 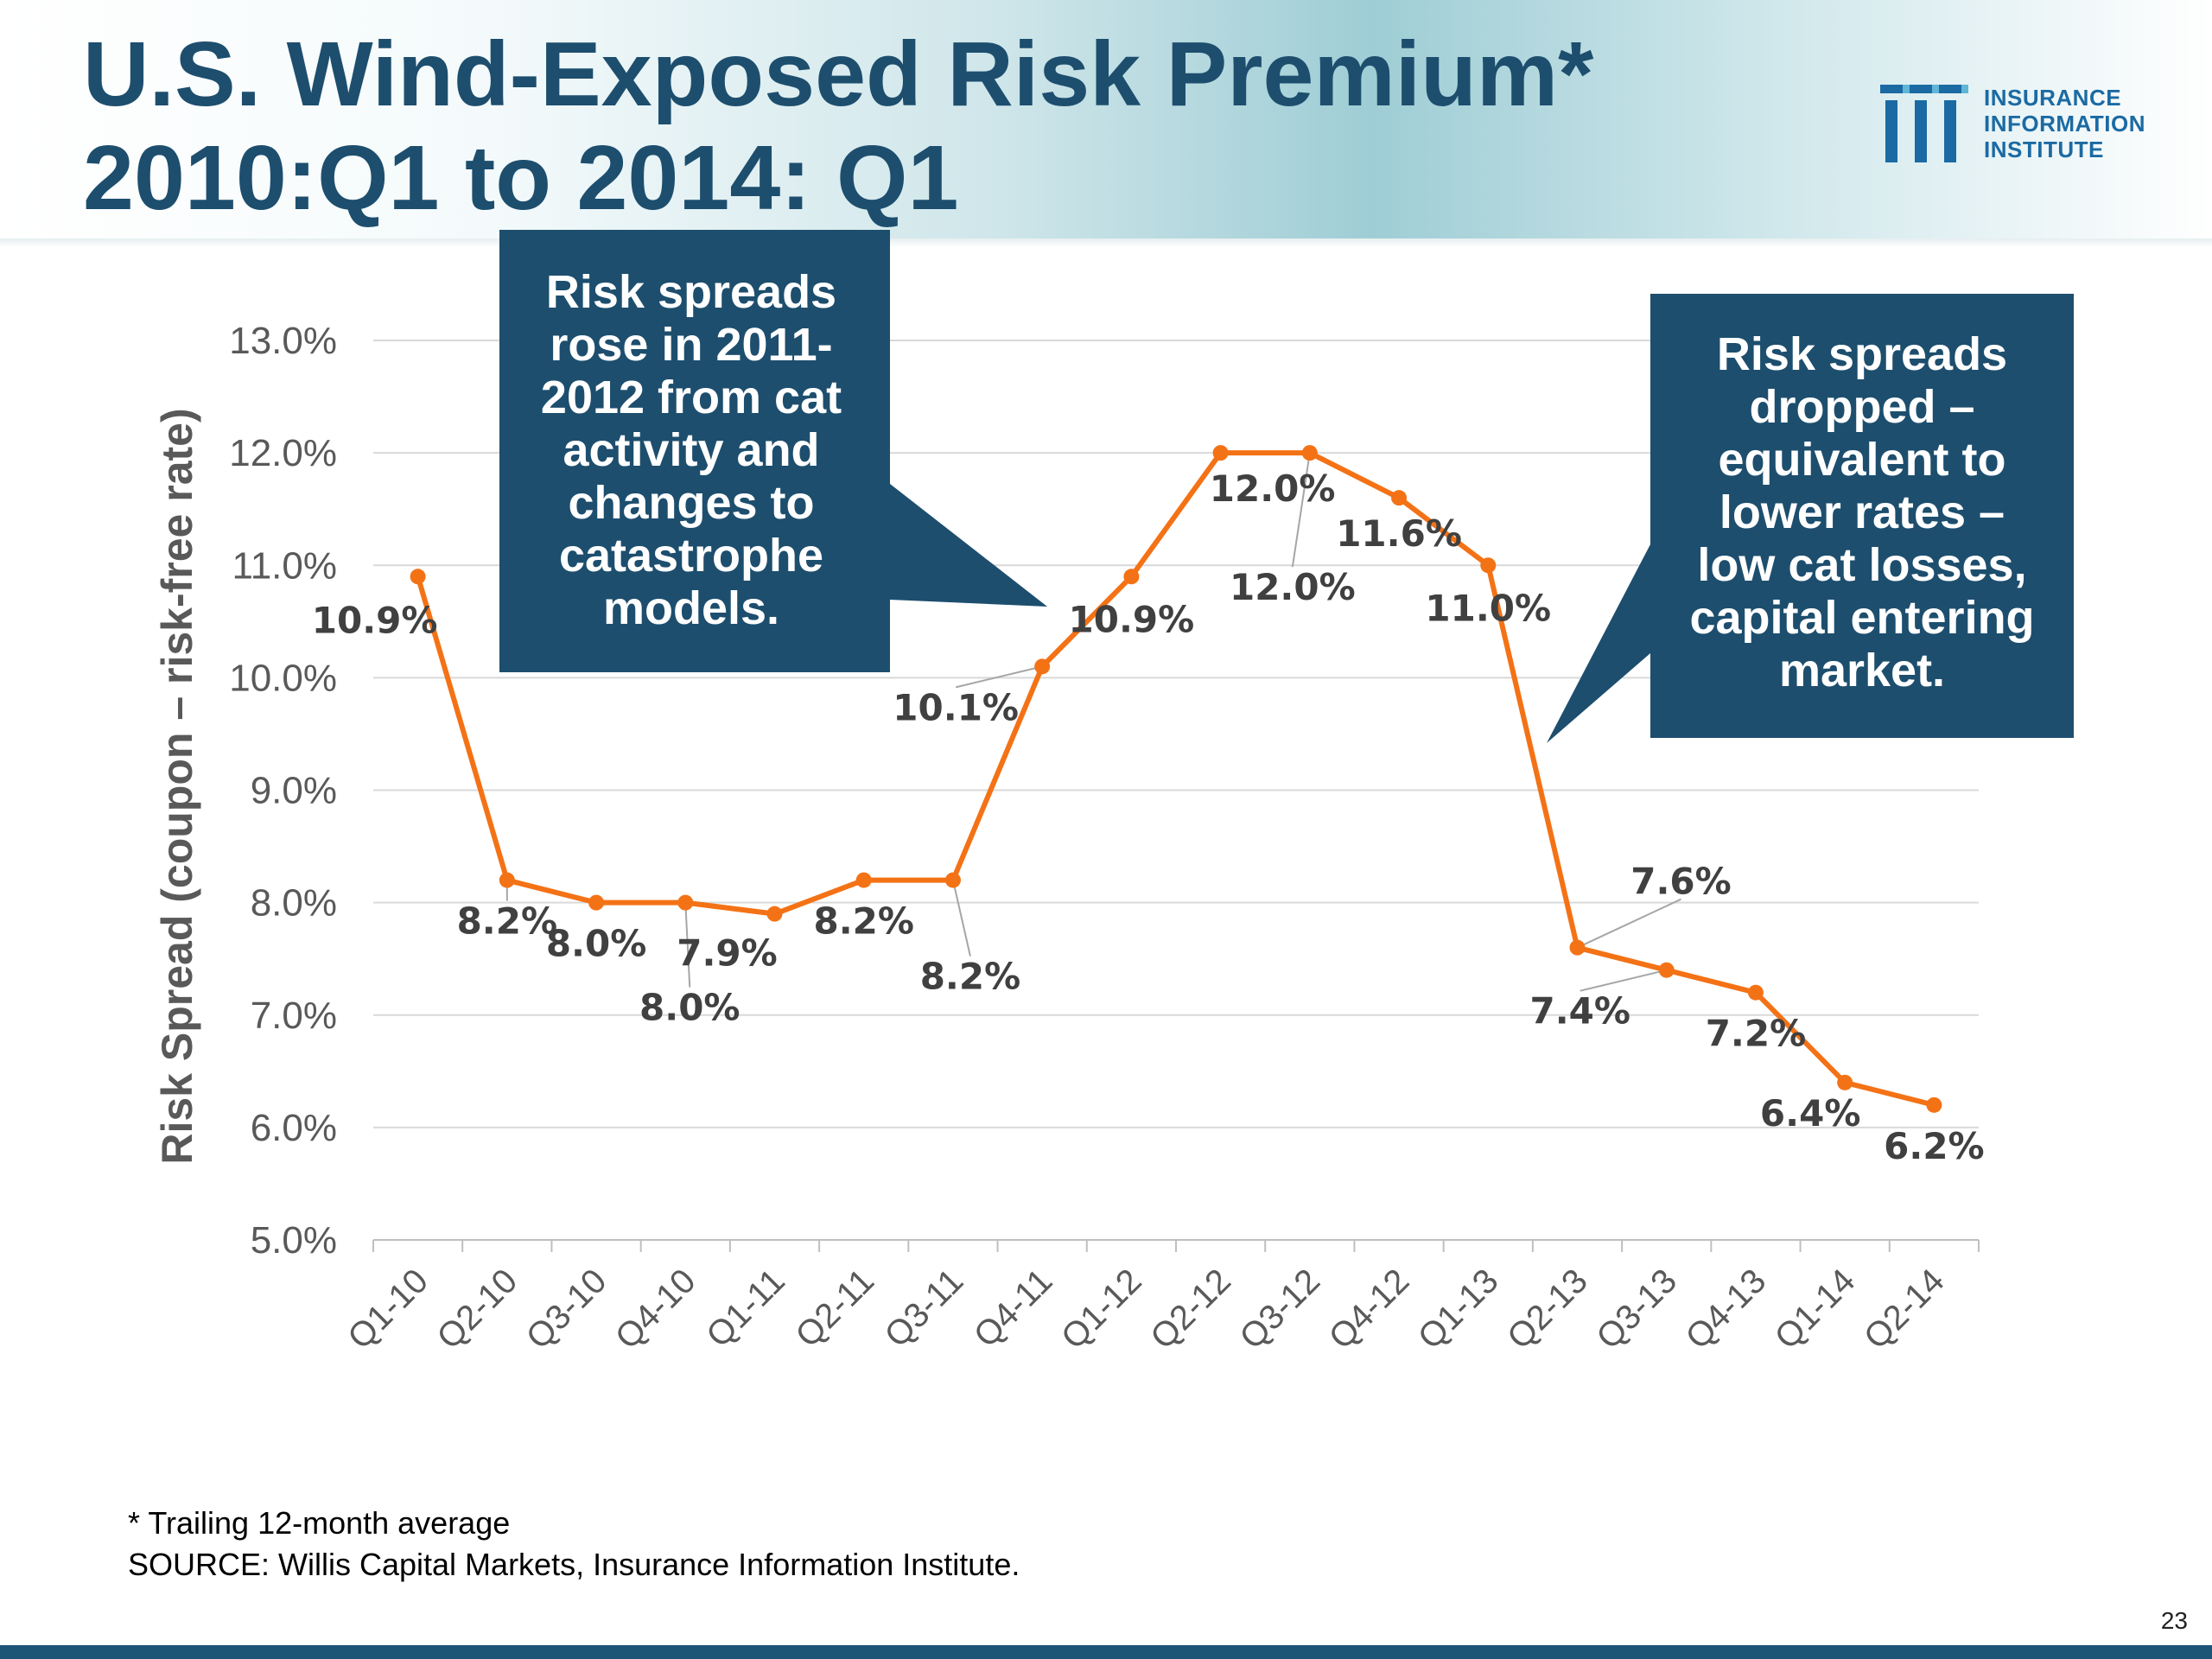 What do you see at coordinates (1369, 1309) in the screenshot?
I see `x-tick-label: Q4-12` at bounding box center [1369, 1309].